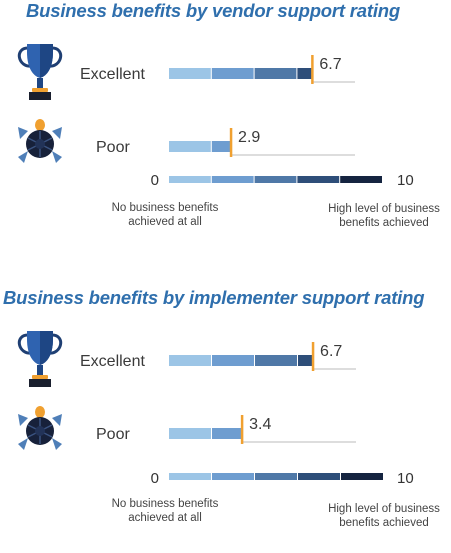  I want to click on value-label: 2.9, so click(249, 137).